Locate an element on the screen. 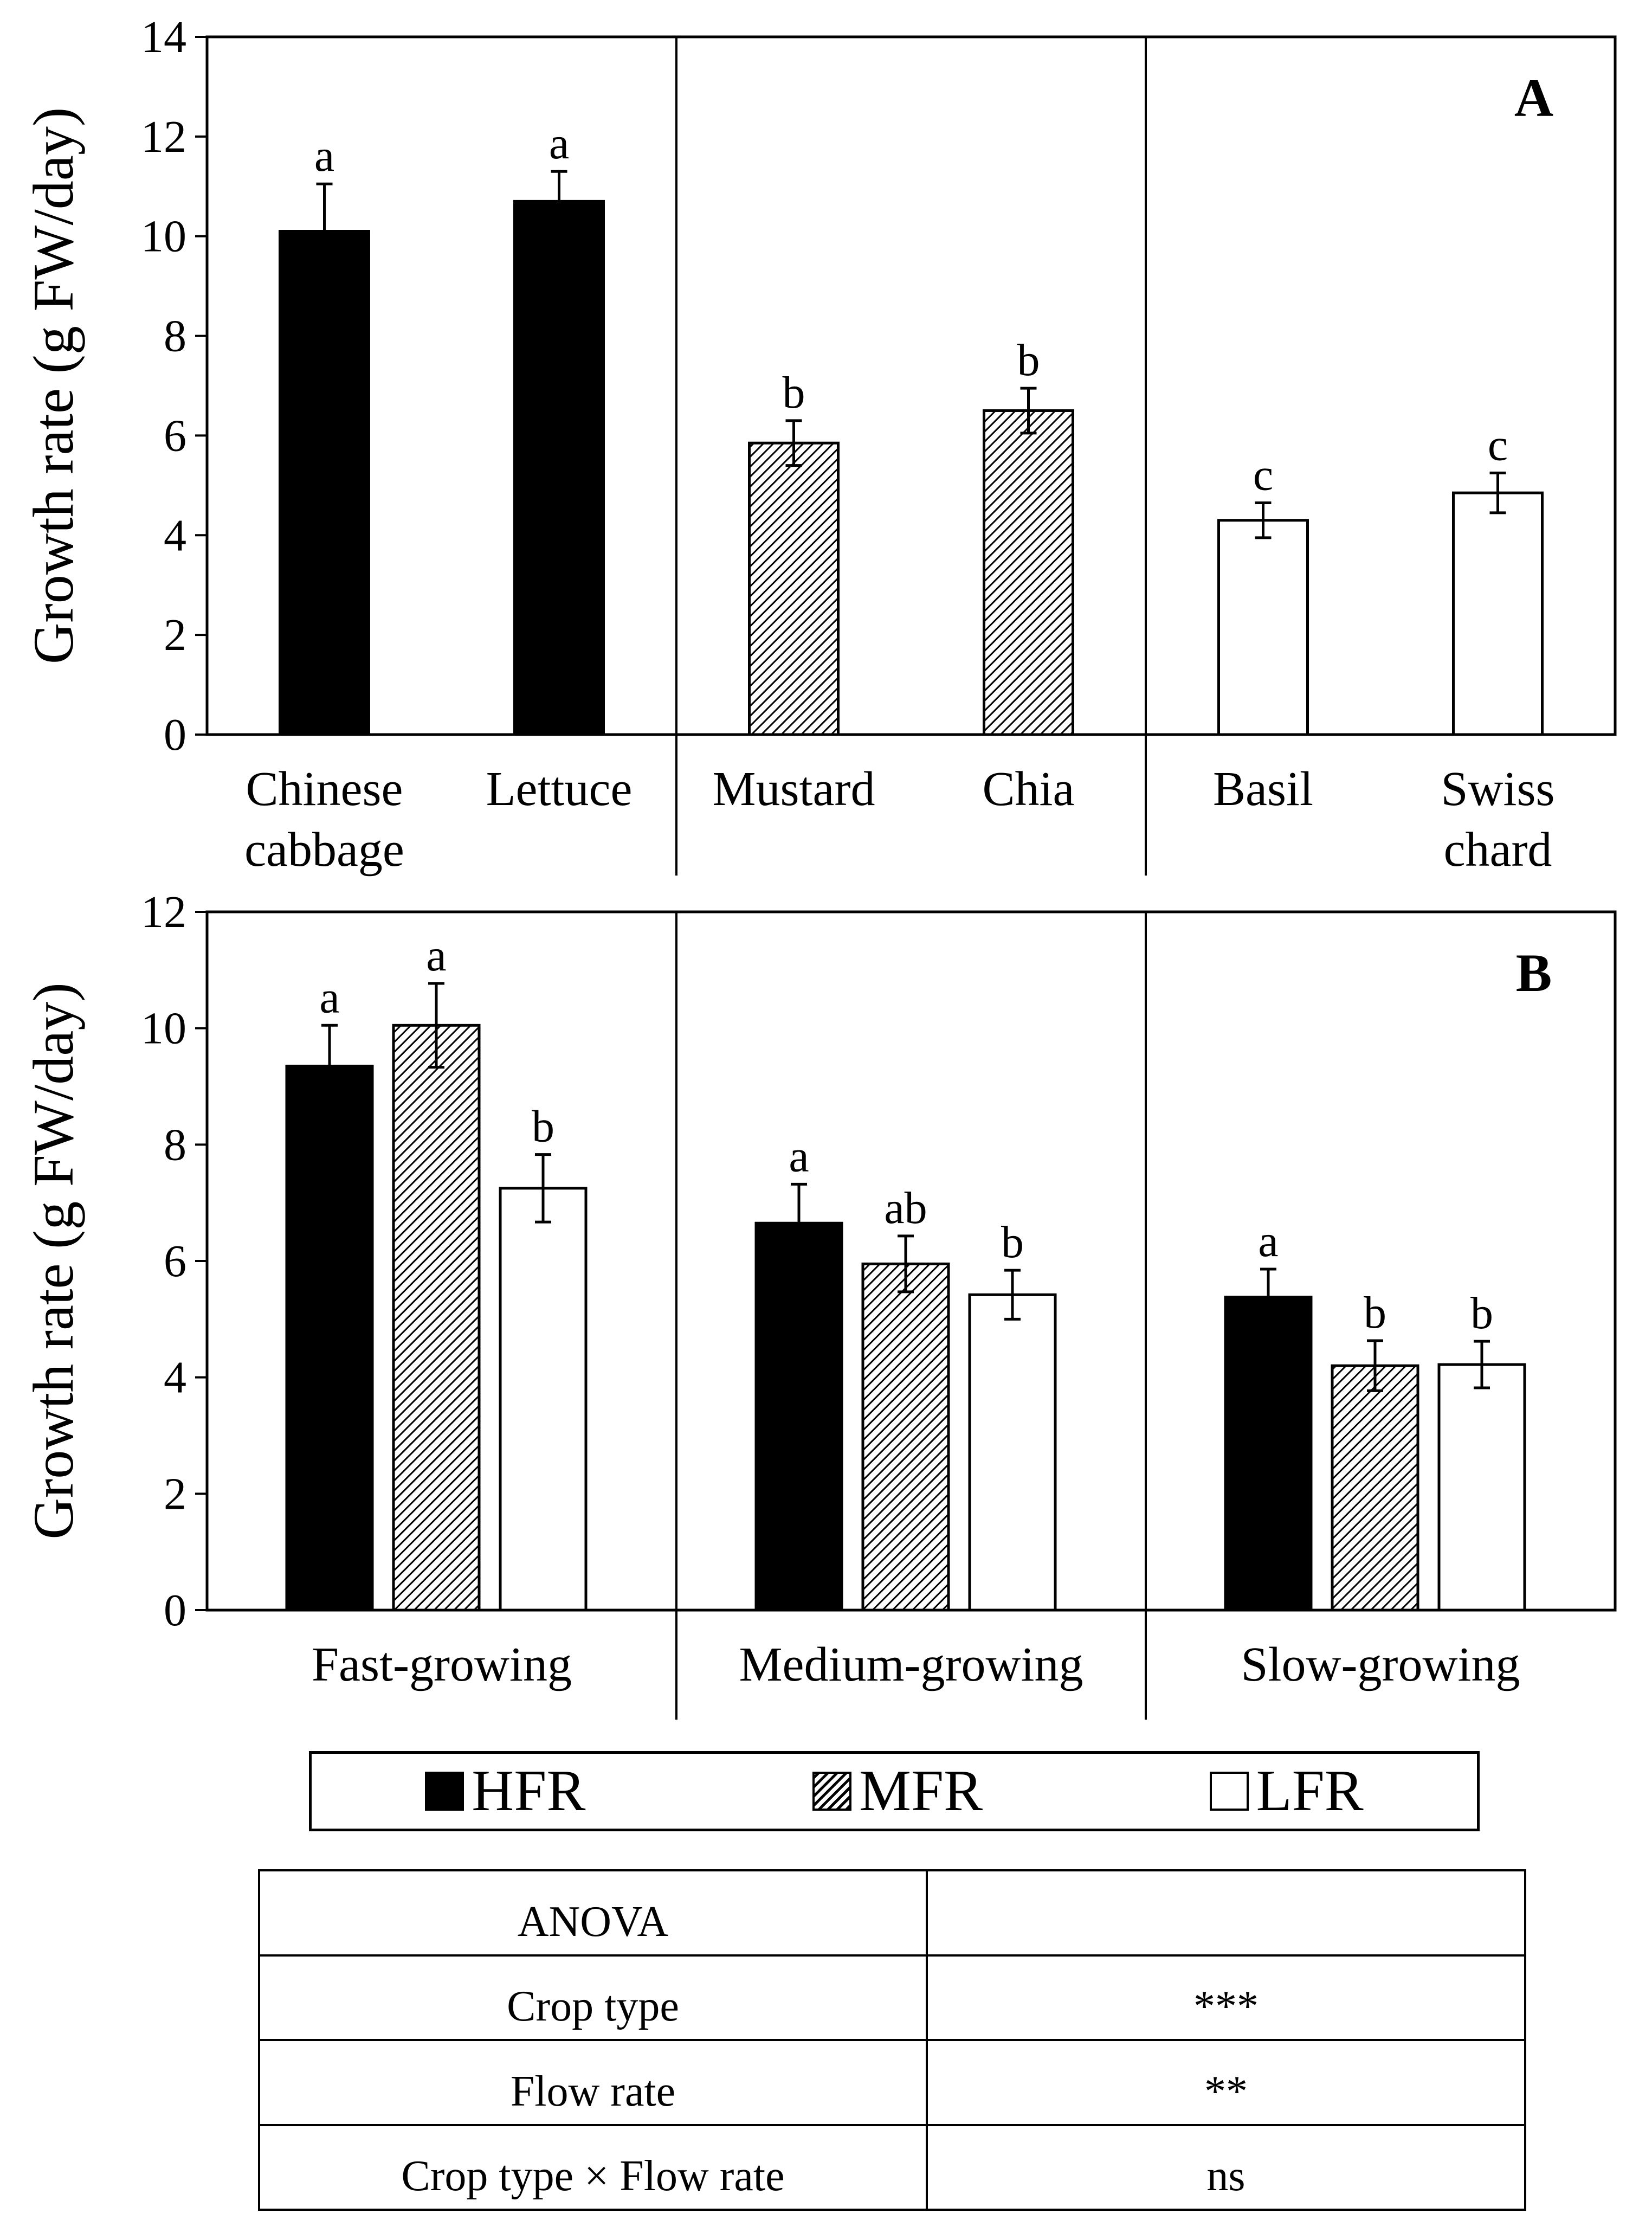 The height and width of the screenshot is (2220, 1652). anova-significance-cell: ** is located at coordinates (1226, 2082).